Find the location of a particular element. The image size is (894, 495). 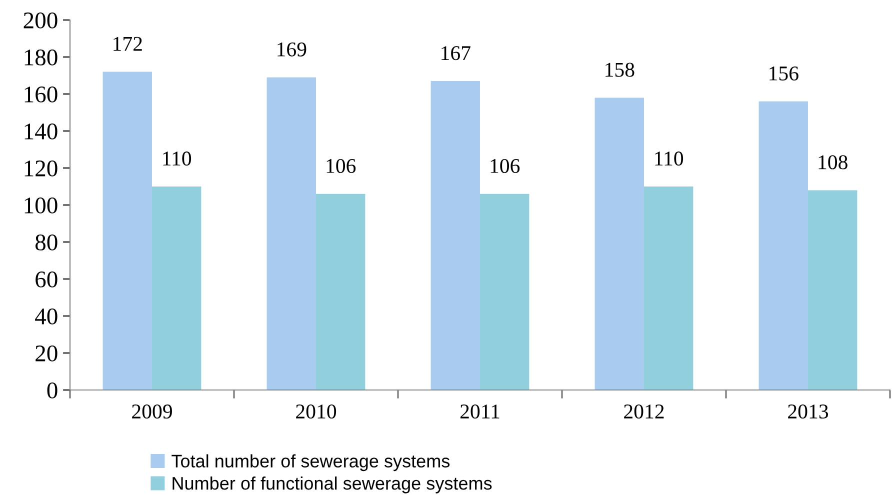

y-tick-label: 20 is located at coordinates (47, 353).